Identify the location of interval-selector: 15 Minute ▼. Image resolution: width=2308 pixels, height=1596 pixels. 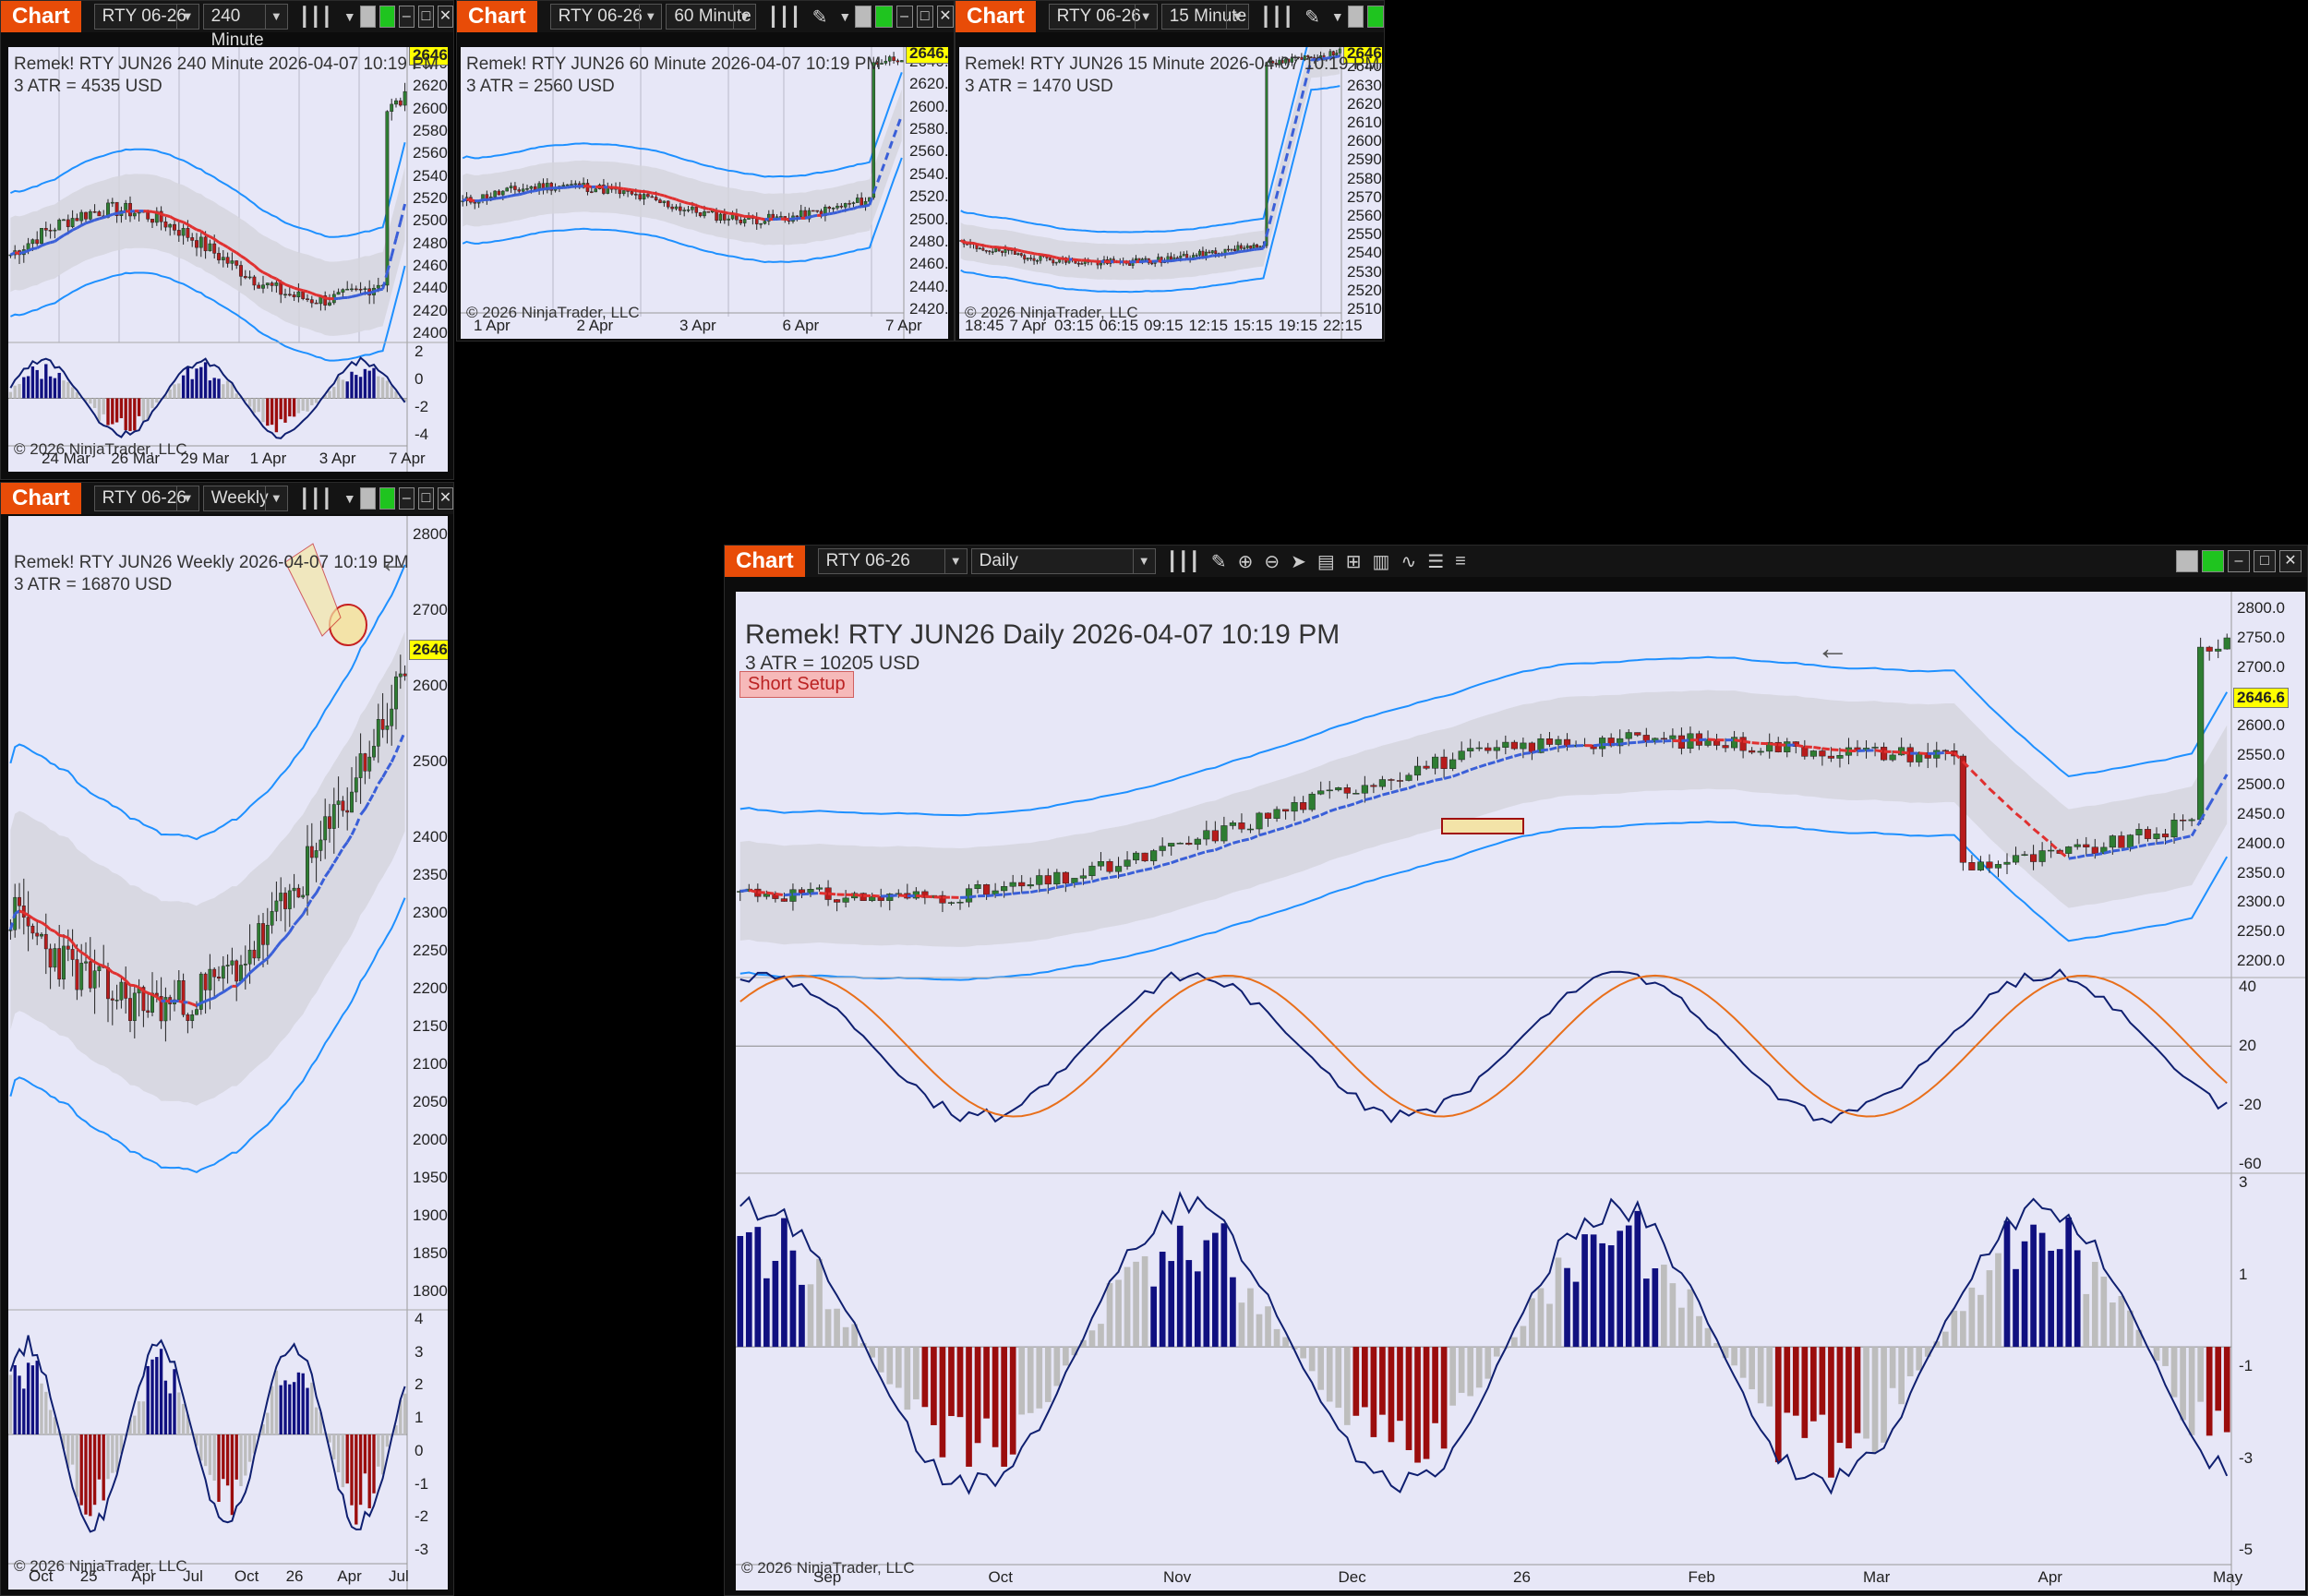
(1204, 17).